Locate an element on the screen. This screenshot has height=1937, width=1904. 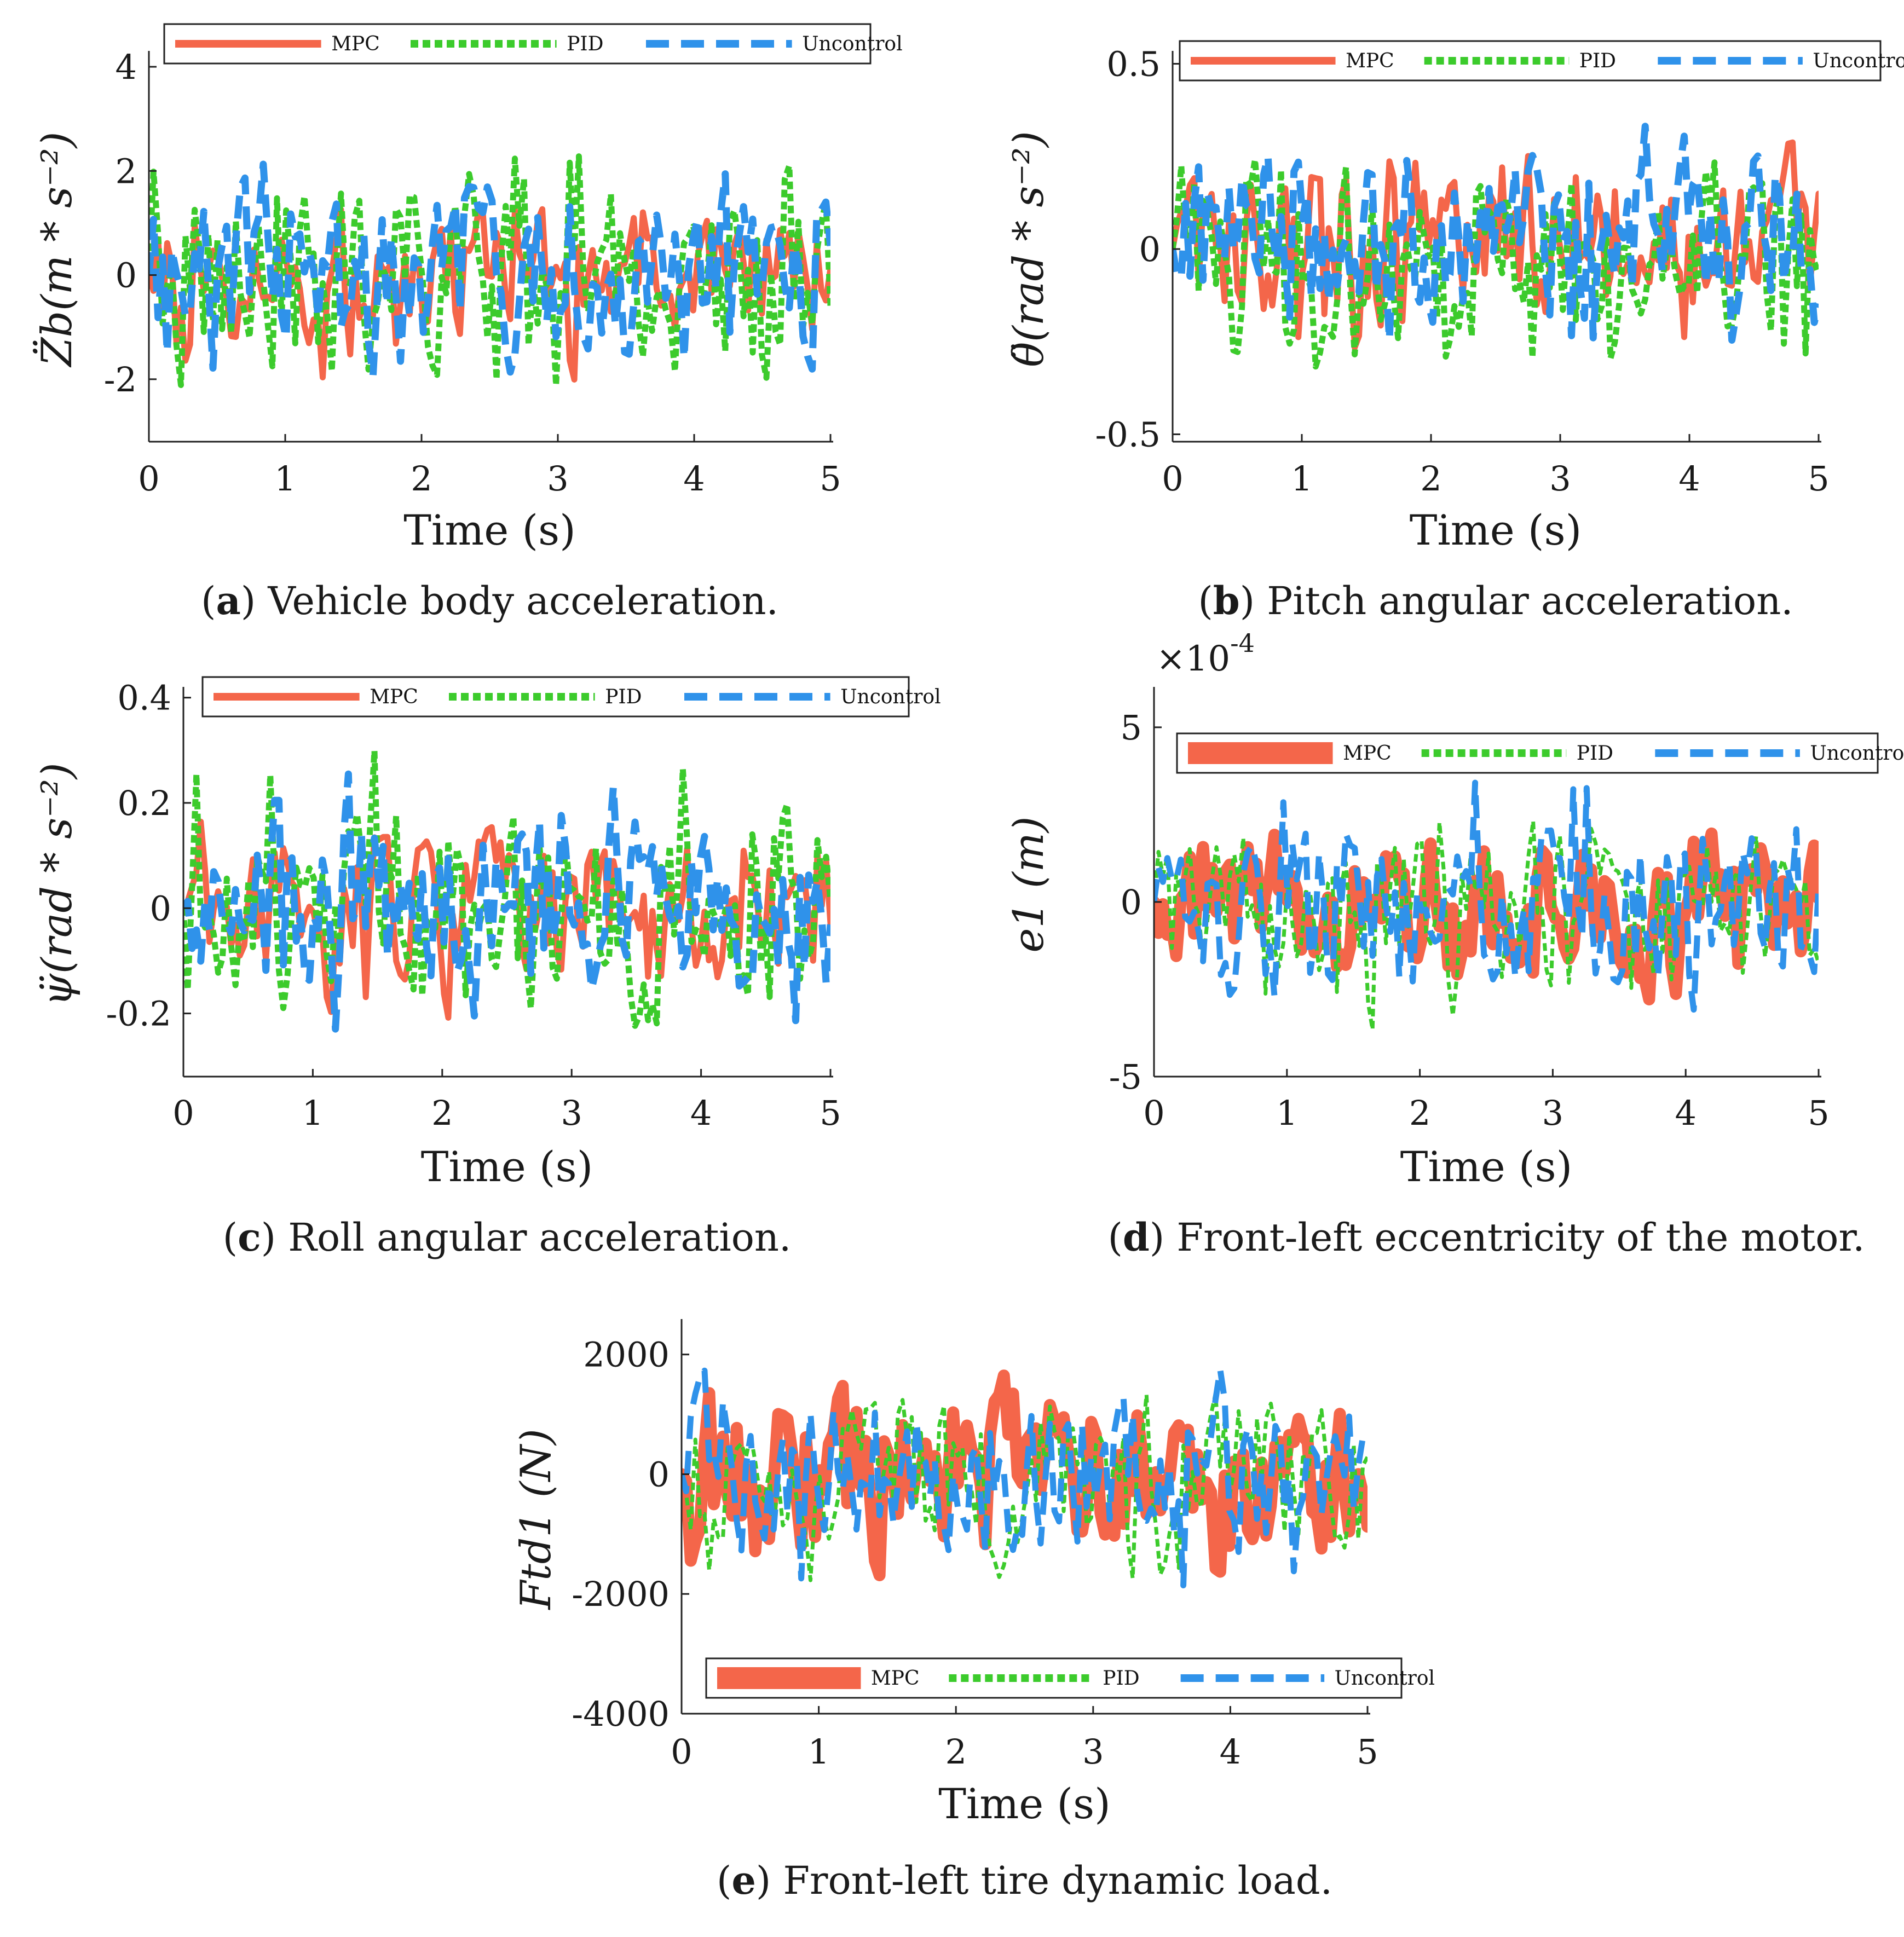
legend-label-mpc-e: MPC is located at coordinates (895, 1678).